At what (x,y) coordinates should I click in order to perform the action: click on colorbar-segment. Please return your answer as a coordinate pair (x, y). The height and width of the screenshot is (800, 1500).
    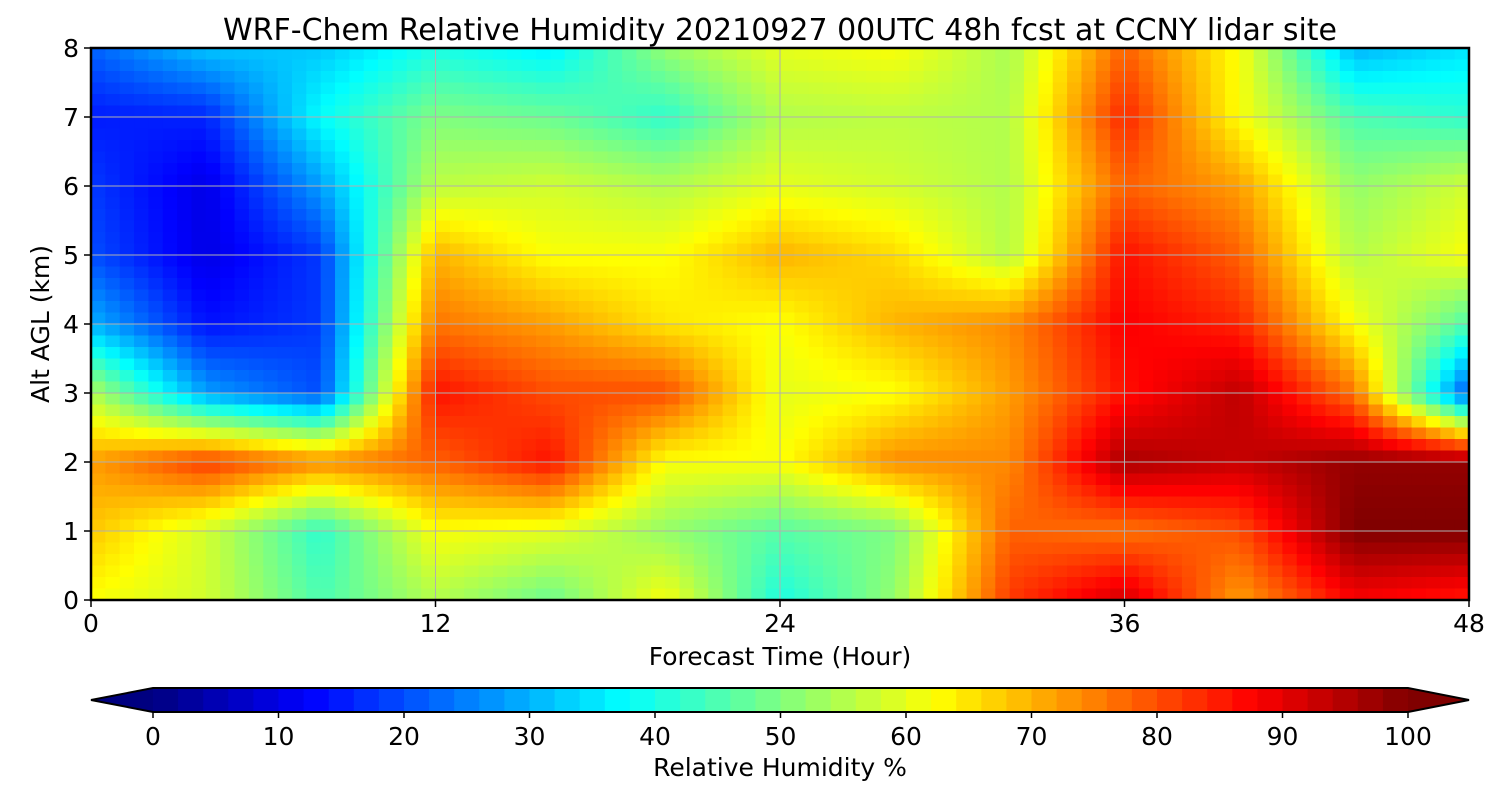
    Looking at the image, I should click on (517, 700).